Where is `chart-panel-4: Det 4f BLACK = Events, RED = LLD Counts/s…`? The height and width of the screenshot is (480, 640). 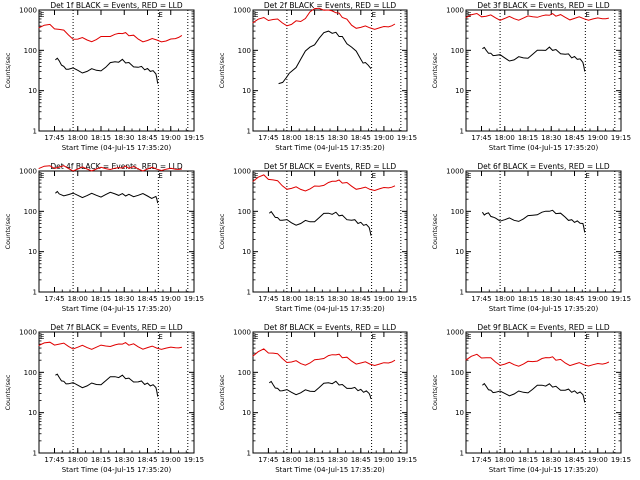
chart-panel-4: Det 4f BLACK = Events, RED = LLD Counts/s… is located at coordinates (104, 237).